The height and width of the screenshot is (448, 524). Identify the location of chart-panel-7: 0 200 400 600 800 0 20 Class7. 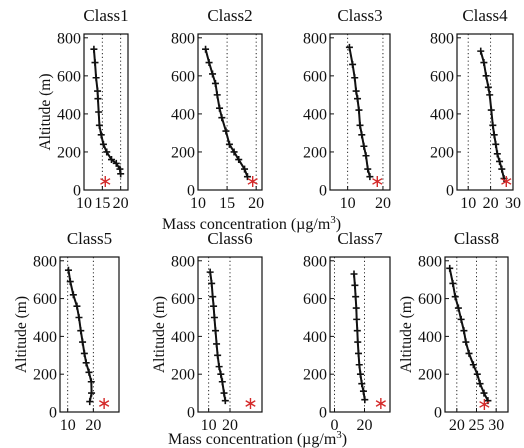
(347, 331).